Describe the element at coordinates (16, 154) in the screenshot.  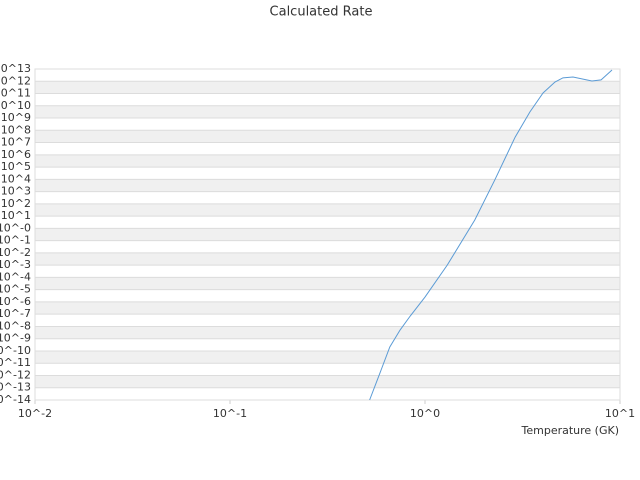
I see `y-tick-label: 10^6` at that location.